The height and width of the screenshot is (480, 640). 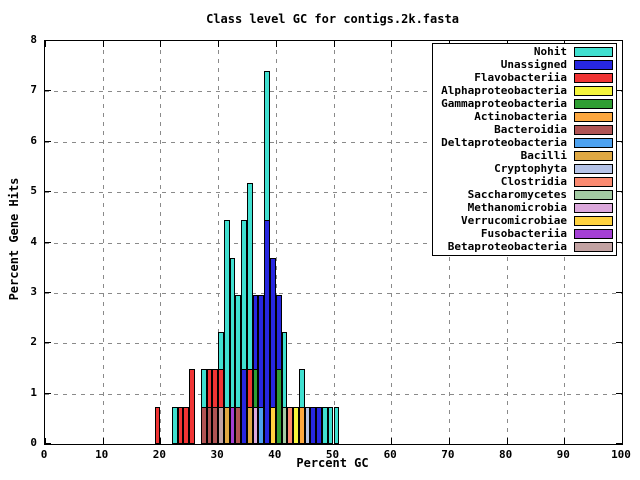 What do you see at coordinates (238, 425) in the screenshot?
I see `bar-gc33-bacteroidia` at bounding box center [238, 425].